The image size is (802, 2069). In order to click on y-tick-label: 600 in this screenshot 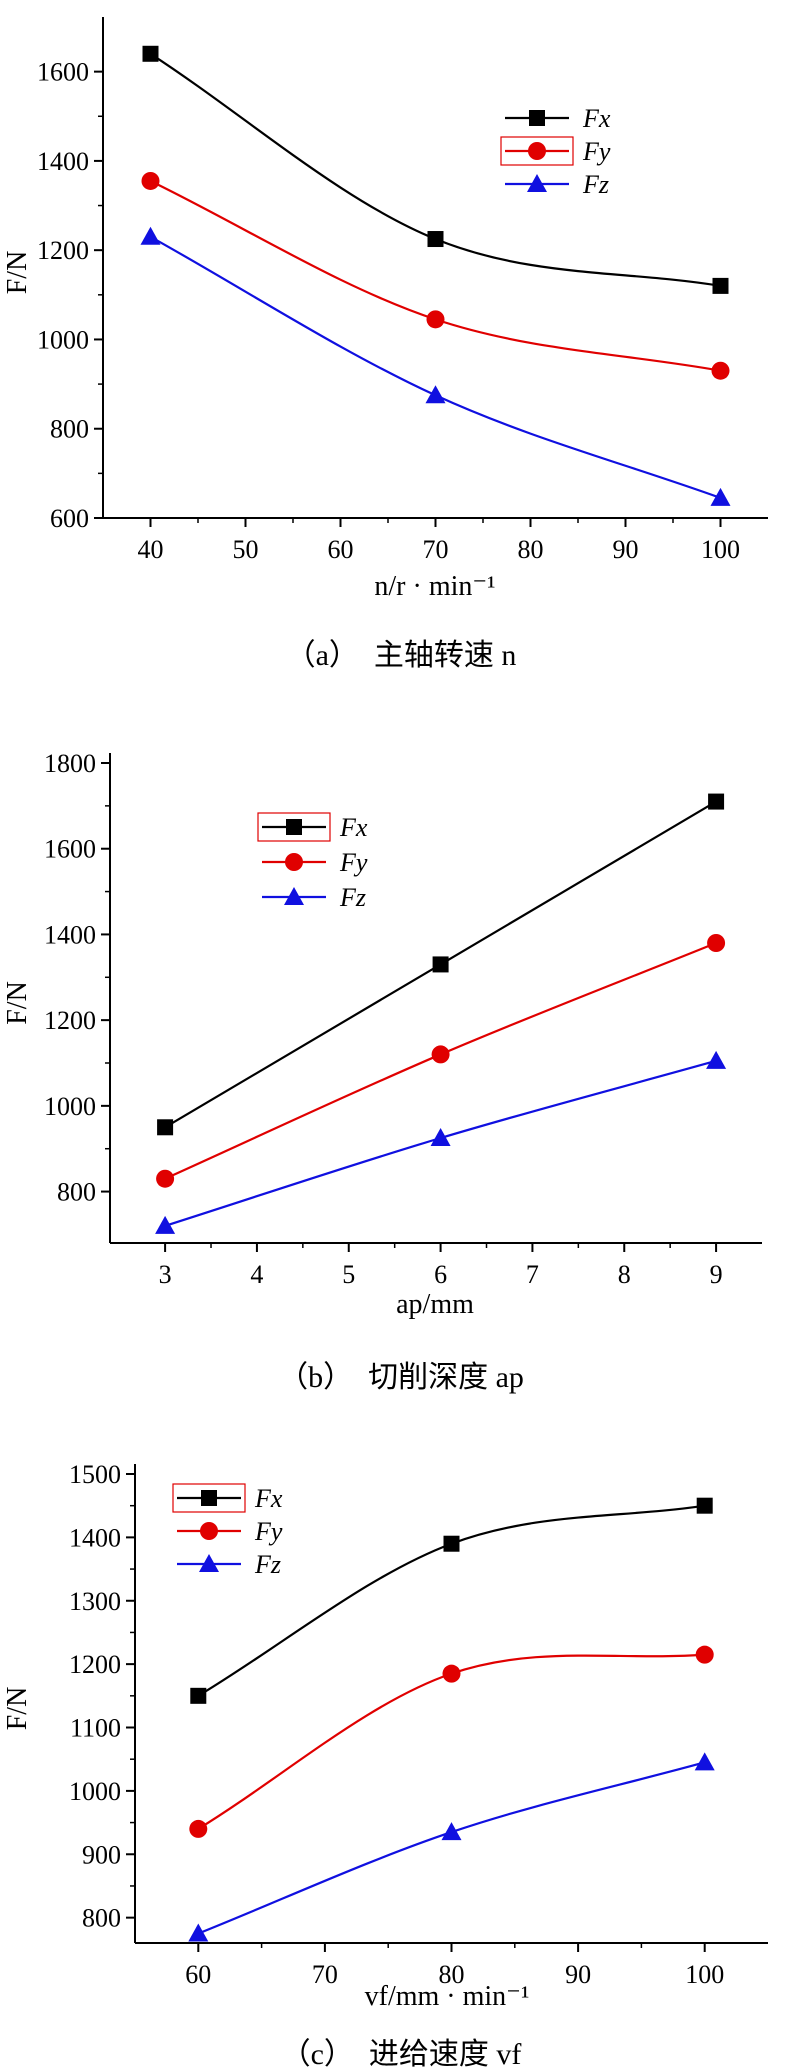, I will do `click(69, 518)`.